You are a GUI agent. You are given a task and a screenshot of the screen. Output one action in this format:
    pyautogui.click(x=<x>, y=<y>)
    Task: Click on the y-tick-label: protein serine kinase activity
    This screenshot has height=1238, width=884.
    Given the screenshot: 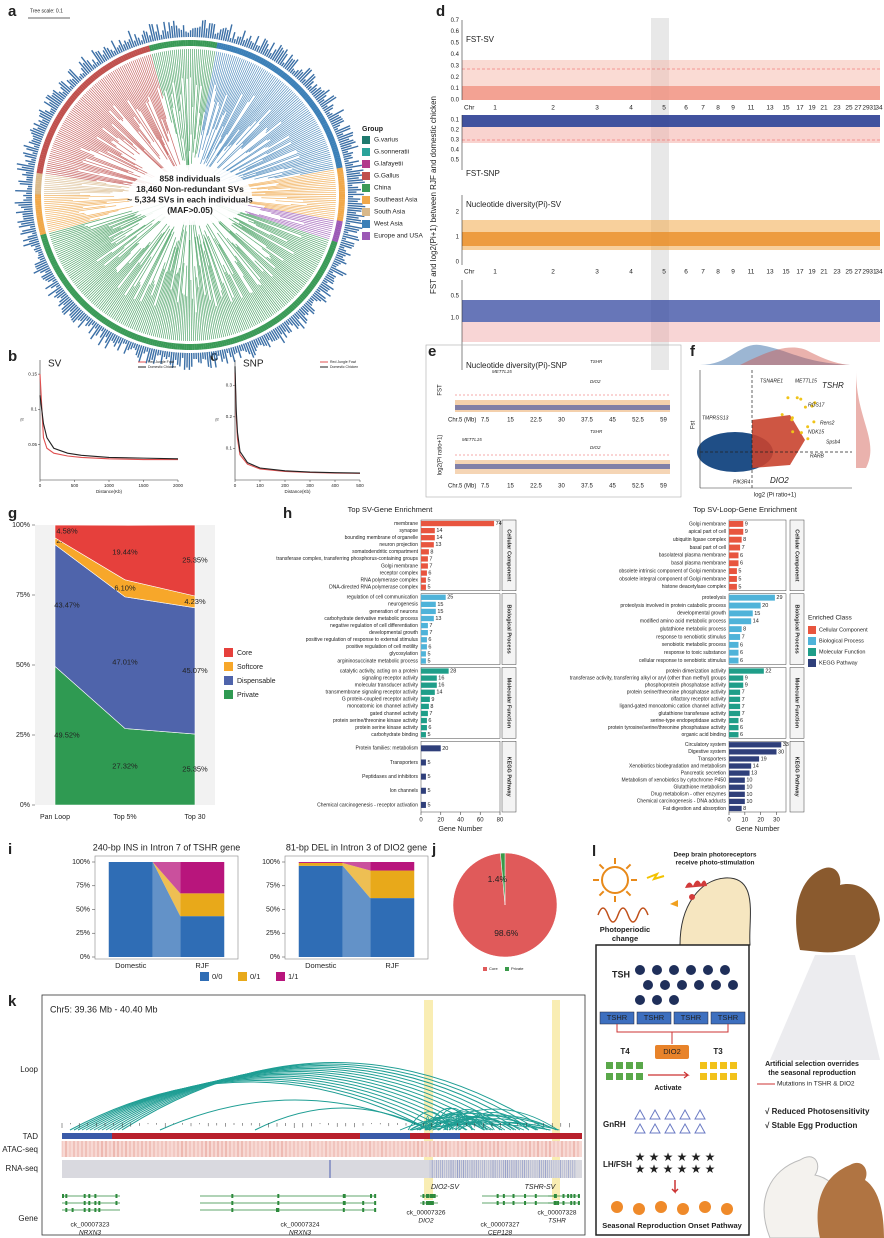 What is the action you would take?
    pyautogui.click(x=386, y=728)
    